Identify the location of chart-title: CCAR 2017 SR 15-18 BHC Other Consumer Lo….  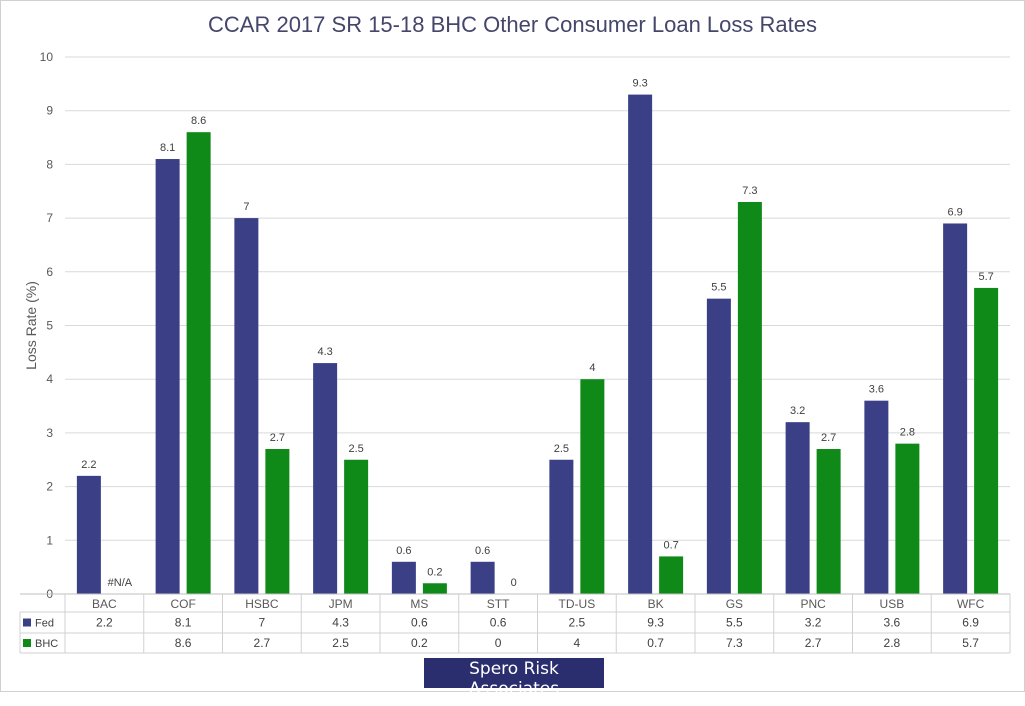
(512, 24).